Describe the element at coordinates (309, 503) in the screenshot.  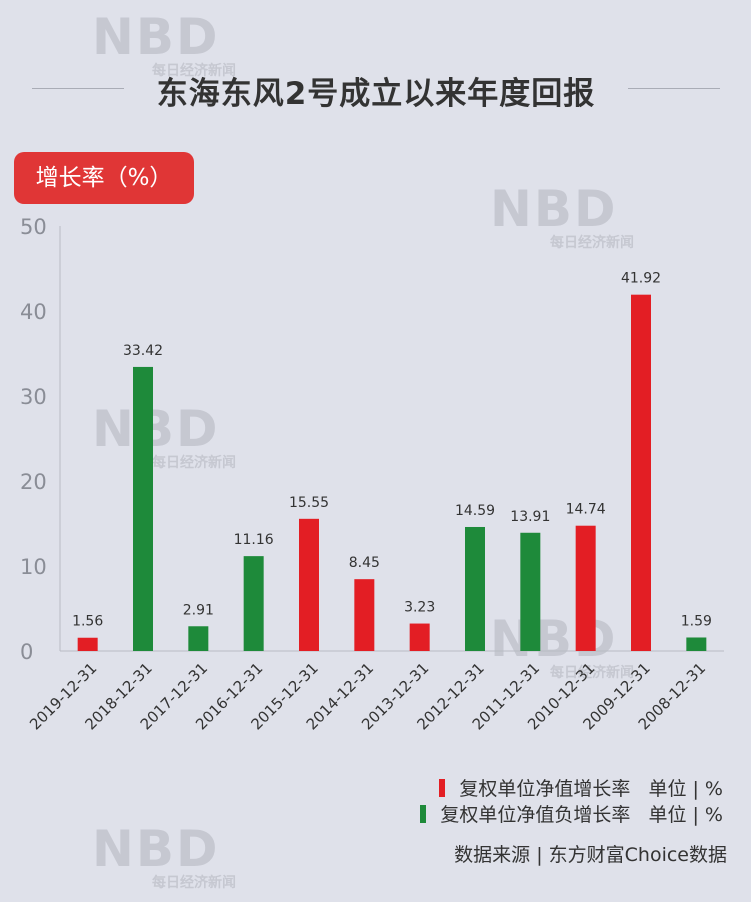
I see `value-label: 15.55` at that location.